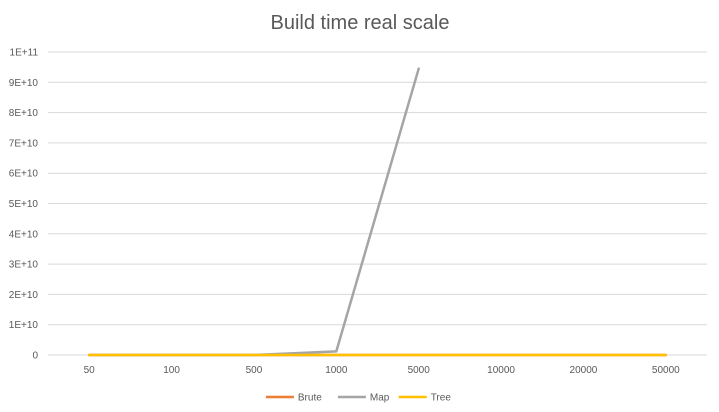 This screenshot has width=719, height=412. Describe the element at coordinates (24, 265) in the screenshot. I see `y-tick-label: 3E+10` at that location.